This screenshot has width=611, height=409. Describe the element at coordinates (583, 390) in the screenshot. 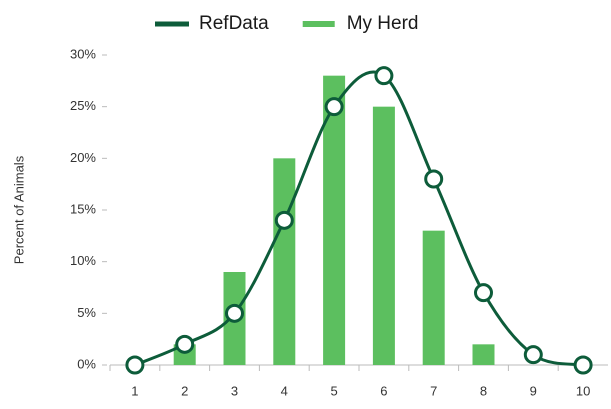

I see `x-tick-label: 10` at that location.